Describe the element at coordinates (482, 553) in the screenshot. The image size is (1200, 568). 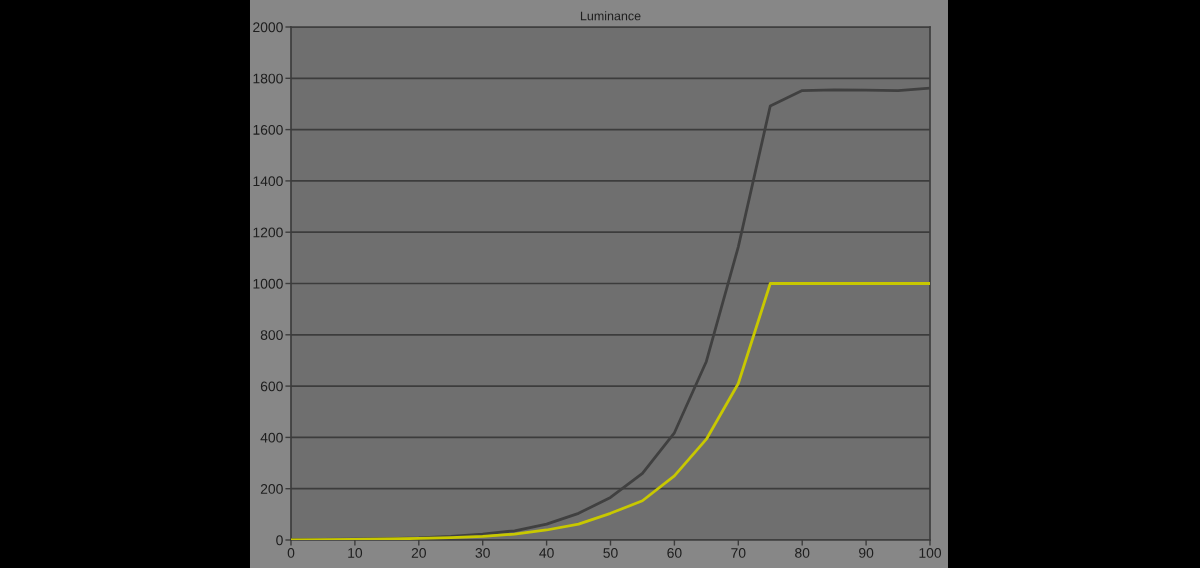
I see `x-tick-label: 30` at that location.